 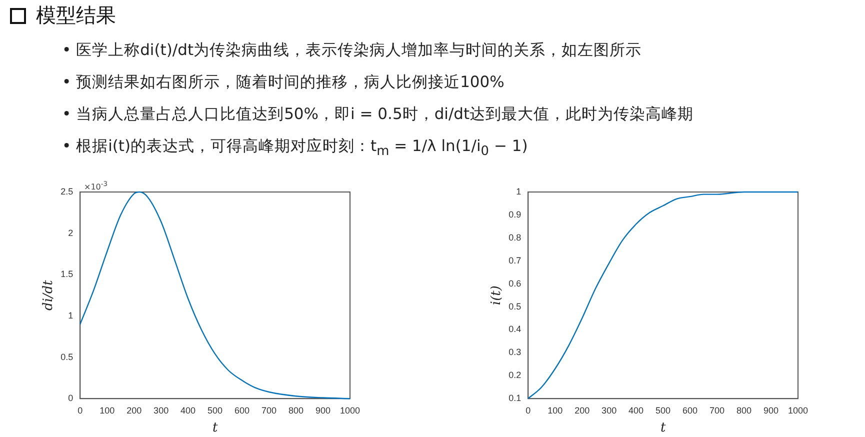 What do you see at coordinates (71, 233) in the screenshot?
I see `y-tick-label: 2` at bounding box center [71, 233].